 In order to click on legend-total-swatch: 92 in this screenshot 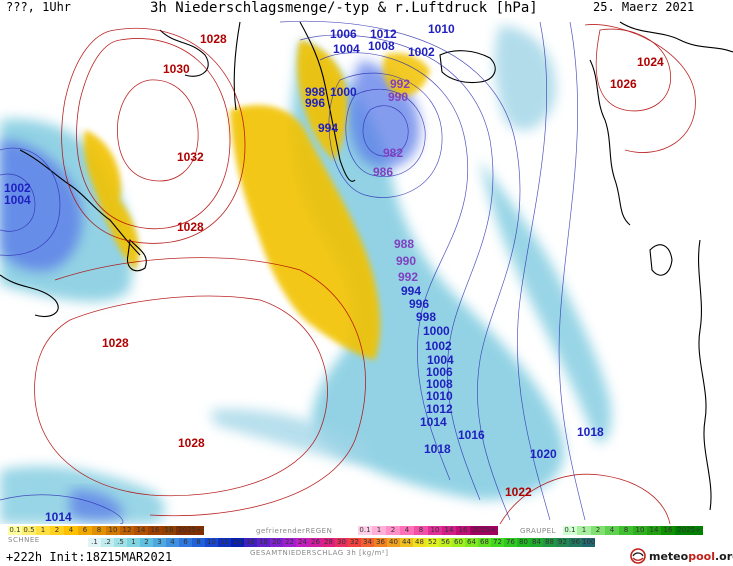, I will do `click(562, 542)`.